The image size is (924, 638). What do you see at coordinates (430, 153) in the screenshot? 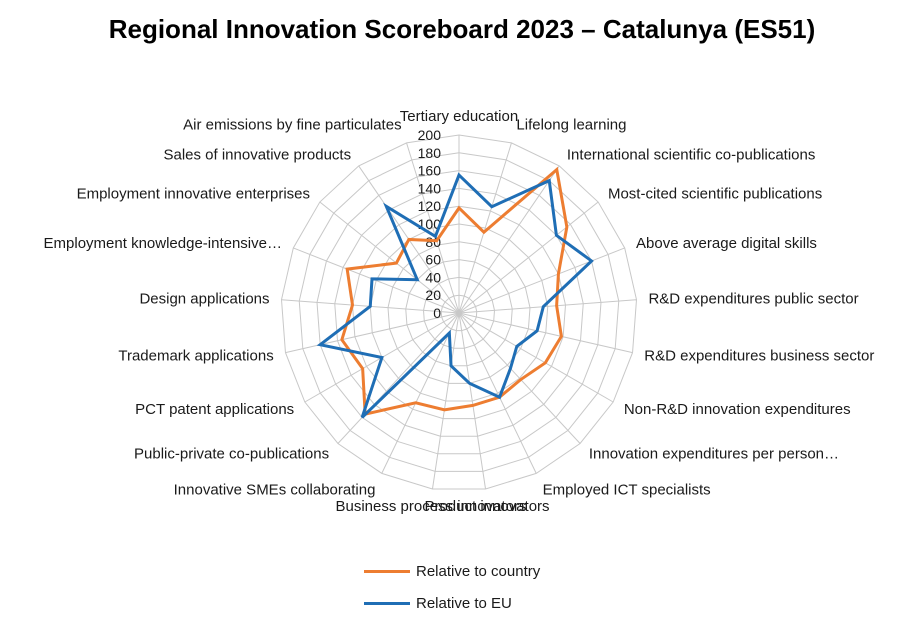
I see `tick-label: 180` at bounding box center [430, 153].